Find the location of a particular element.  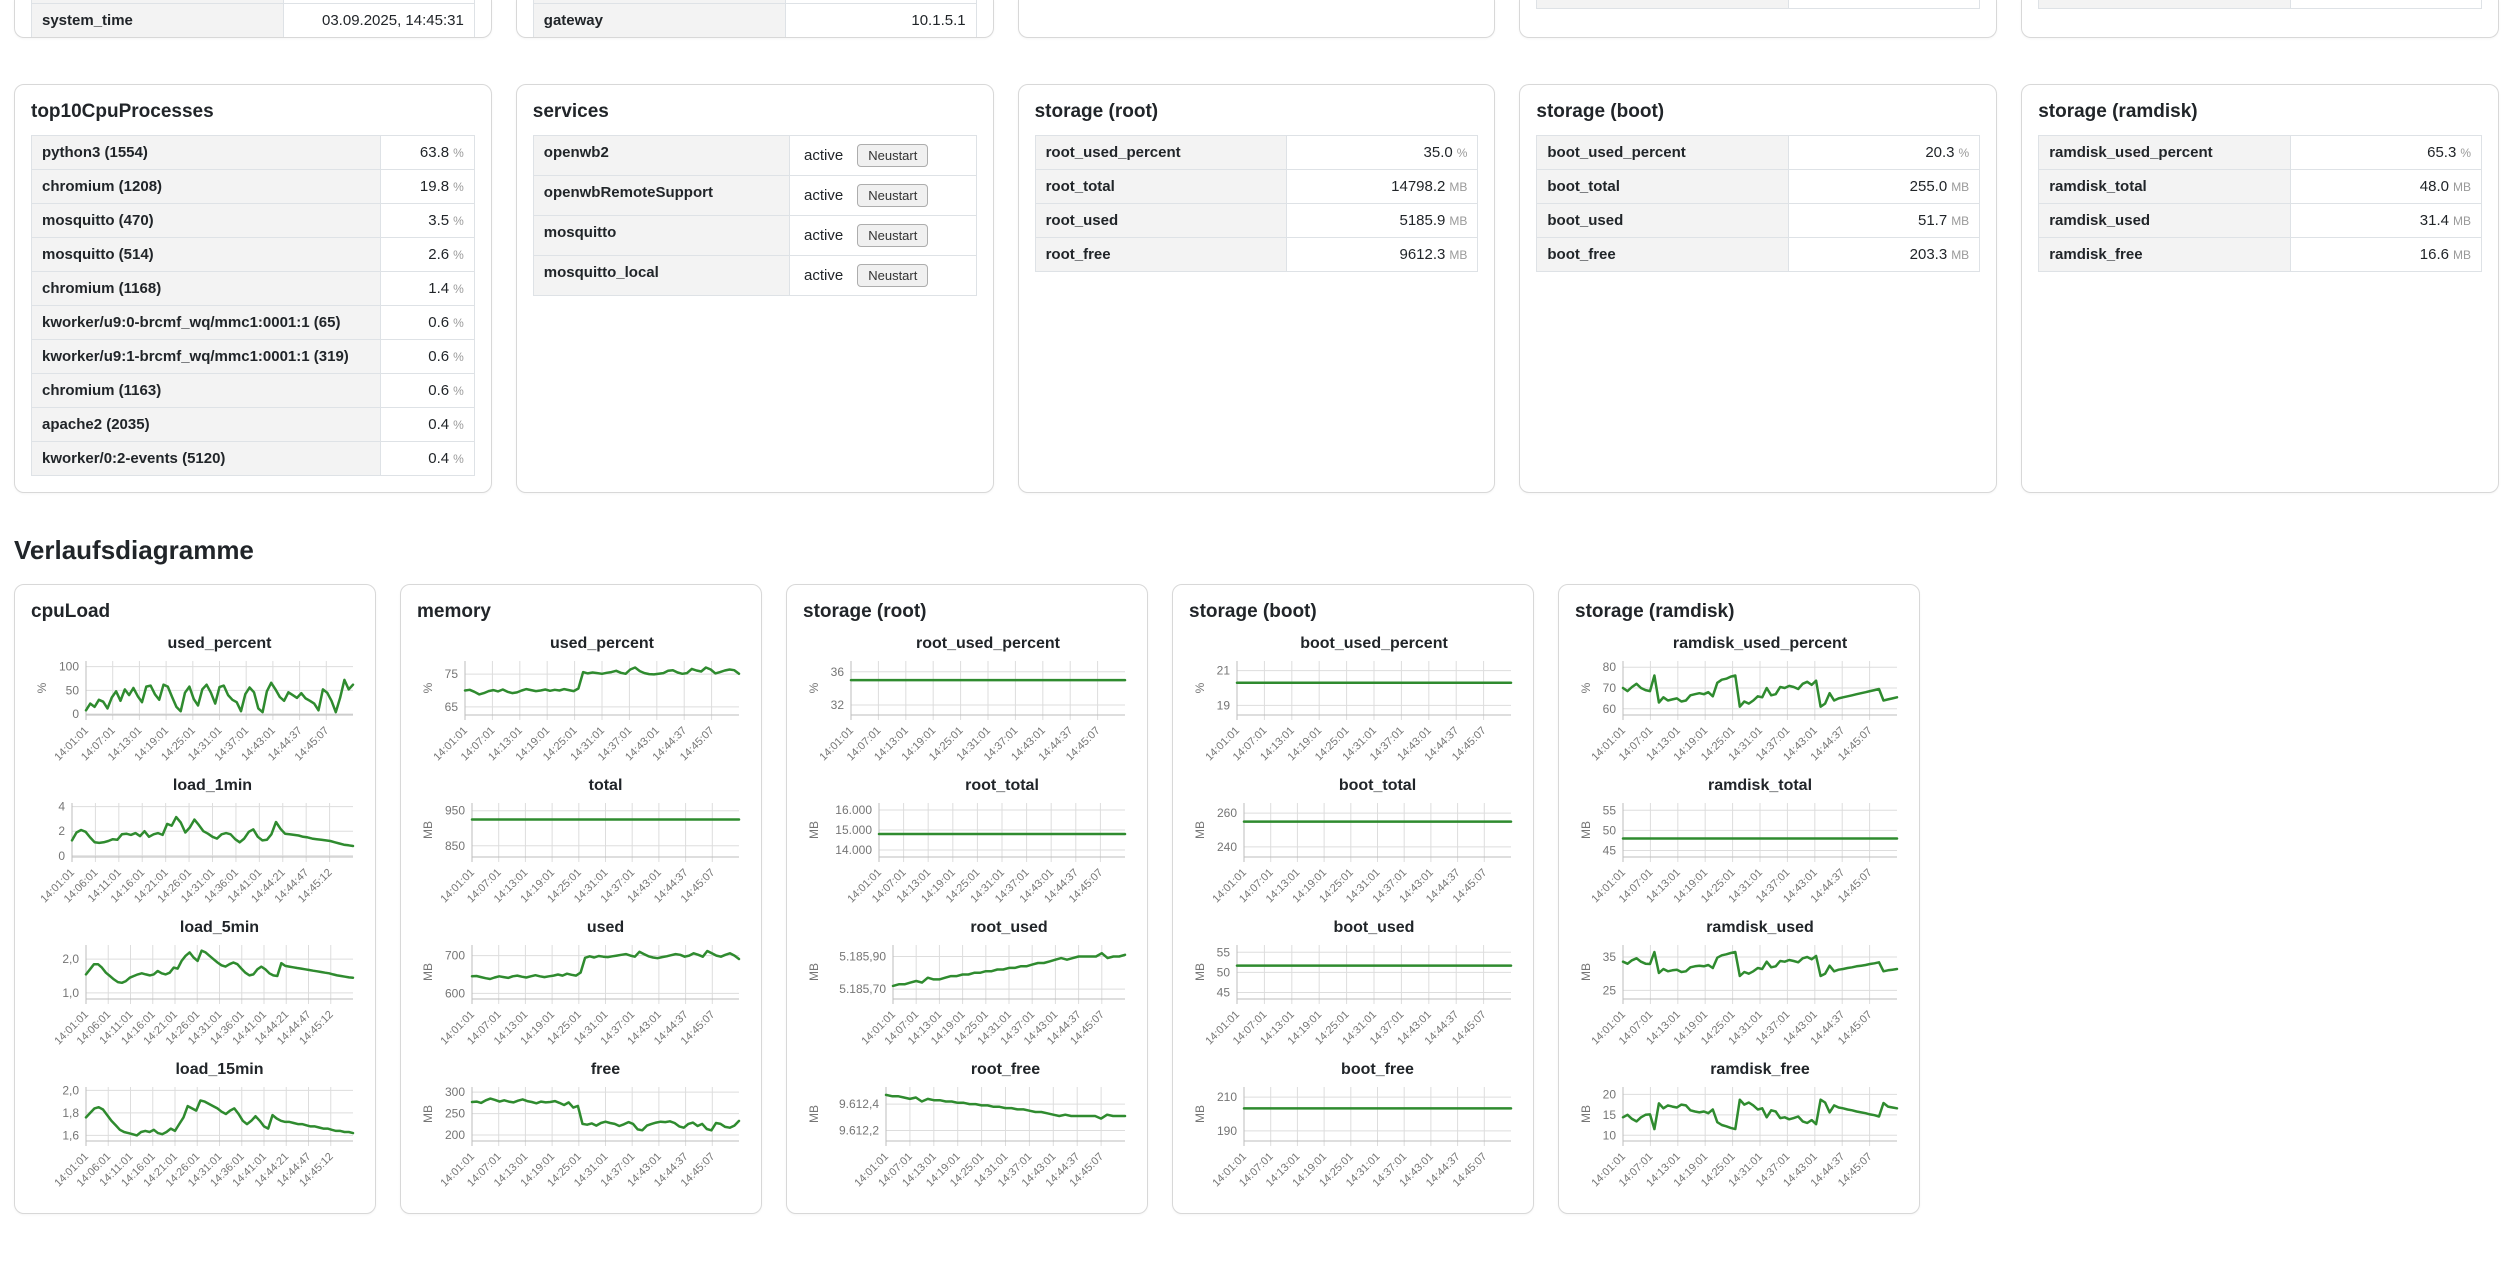

row-value: 9612.3 is located at coordinates (1422, 254).